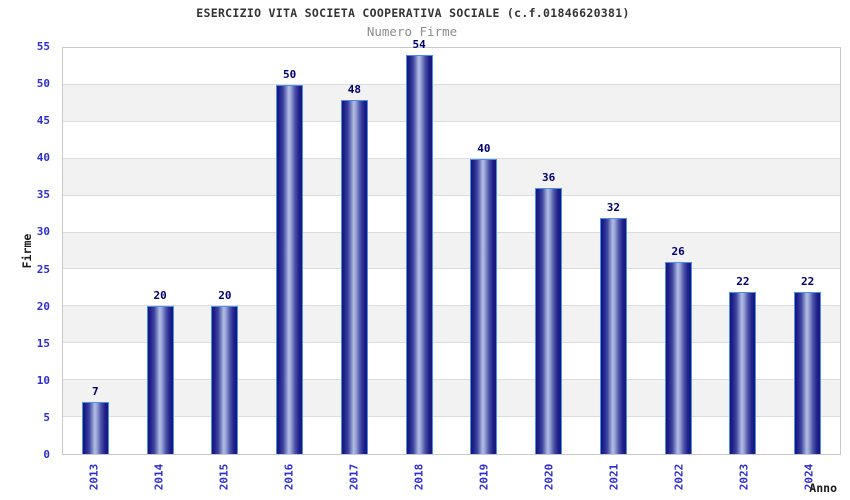 The height and width of the screenshot is (500, 850). What do you see at coordinates (43, 46) in the screenshot?
I see `y-tick-55: 55` at bounding box center [43, 46].